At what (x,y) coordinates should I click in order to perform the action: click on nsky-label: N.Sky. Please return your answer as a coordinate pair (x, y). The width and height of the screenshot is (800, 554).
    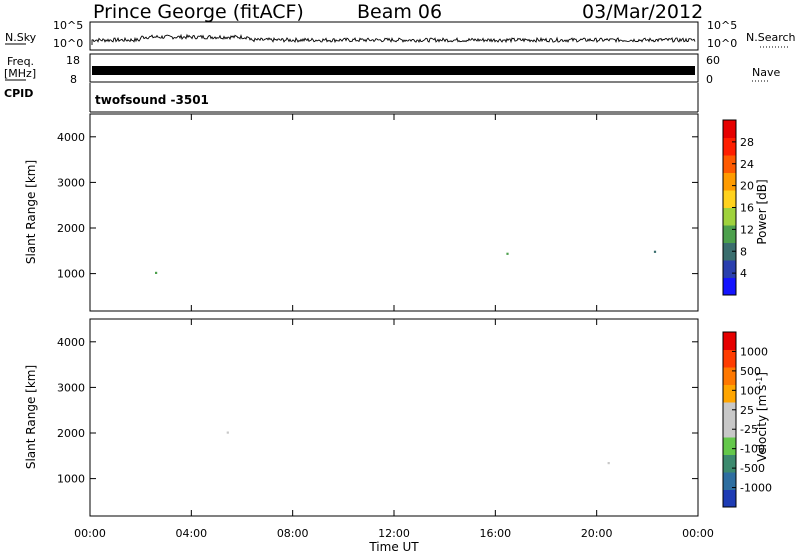
    Looking at the image, I should click on (21, 37).